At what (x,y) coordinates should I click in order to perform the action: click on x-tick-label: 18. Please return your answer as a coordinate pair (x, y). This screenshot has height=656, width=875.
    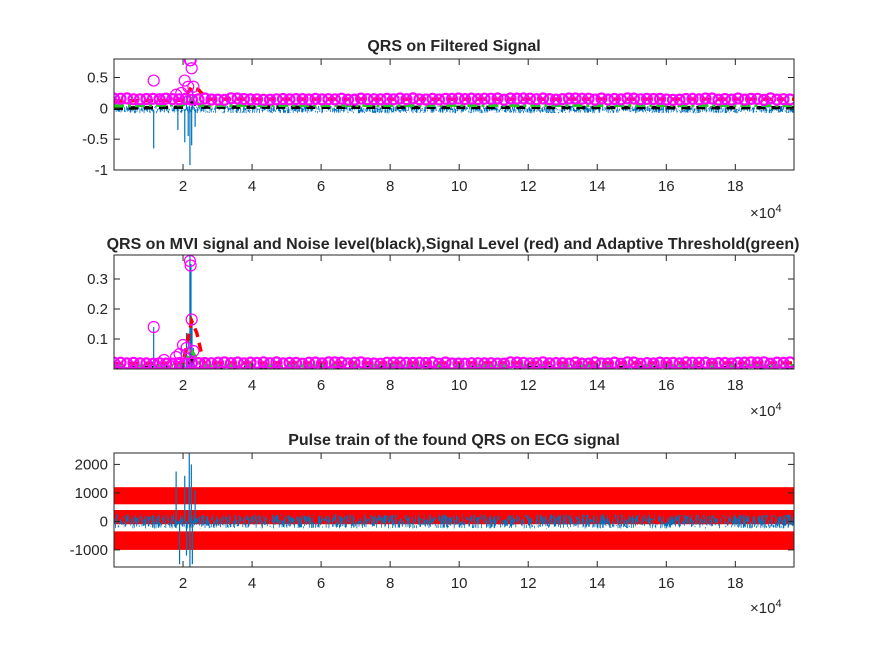
    Looking at the image, I should click on (735, 186).